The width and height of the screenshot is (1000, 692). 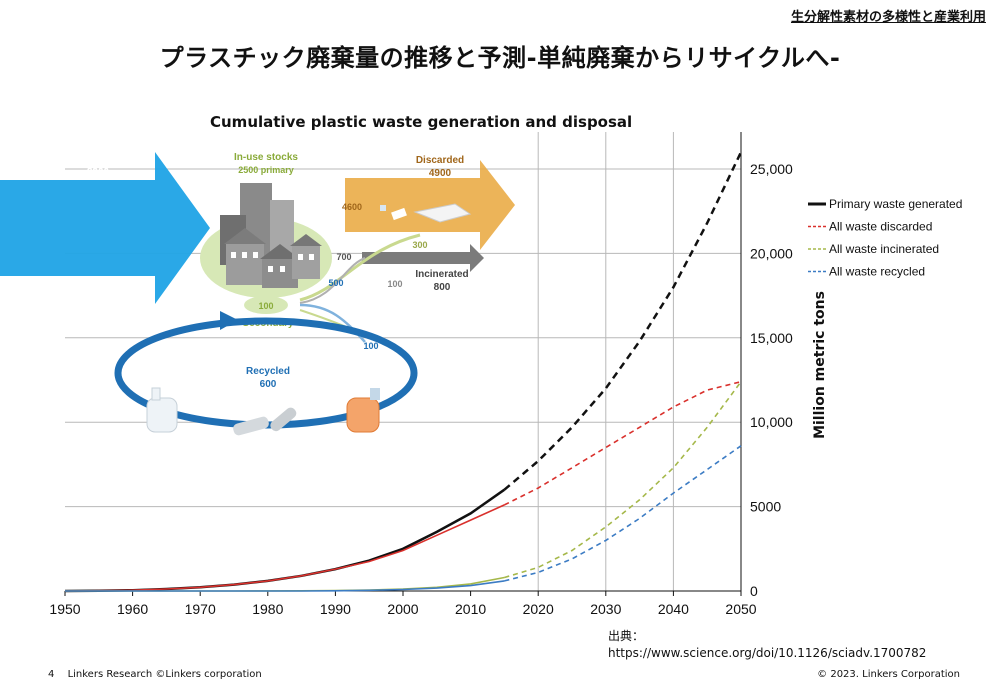 I want to click on discarded-value: 4900, so click(x=440, y=173).